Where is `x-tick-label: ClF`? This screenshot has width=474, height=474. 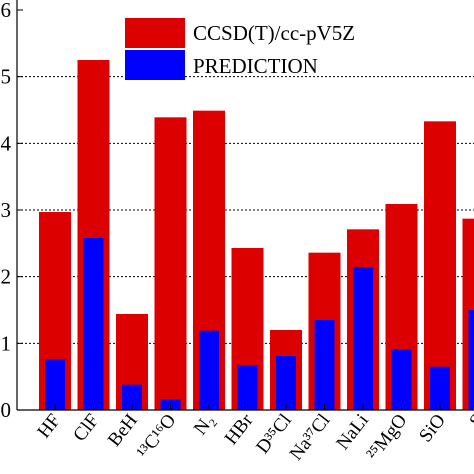
x-tick-label: ClF is located at coordinates (86, 427).